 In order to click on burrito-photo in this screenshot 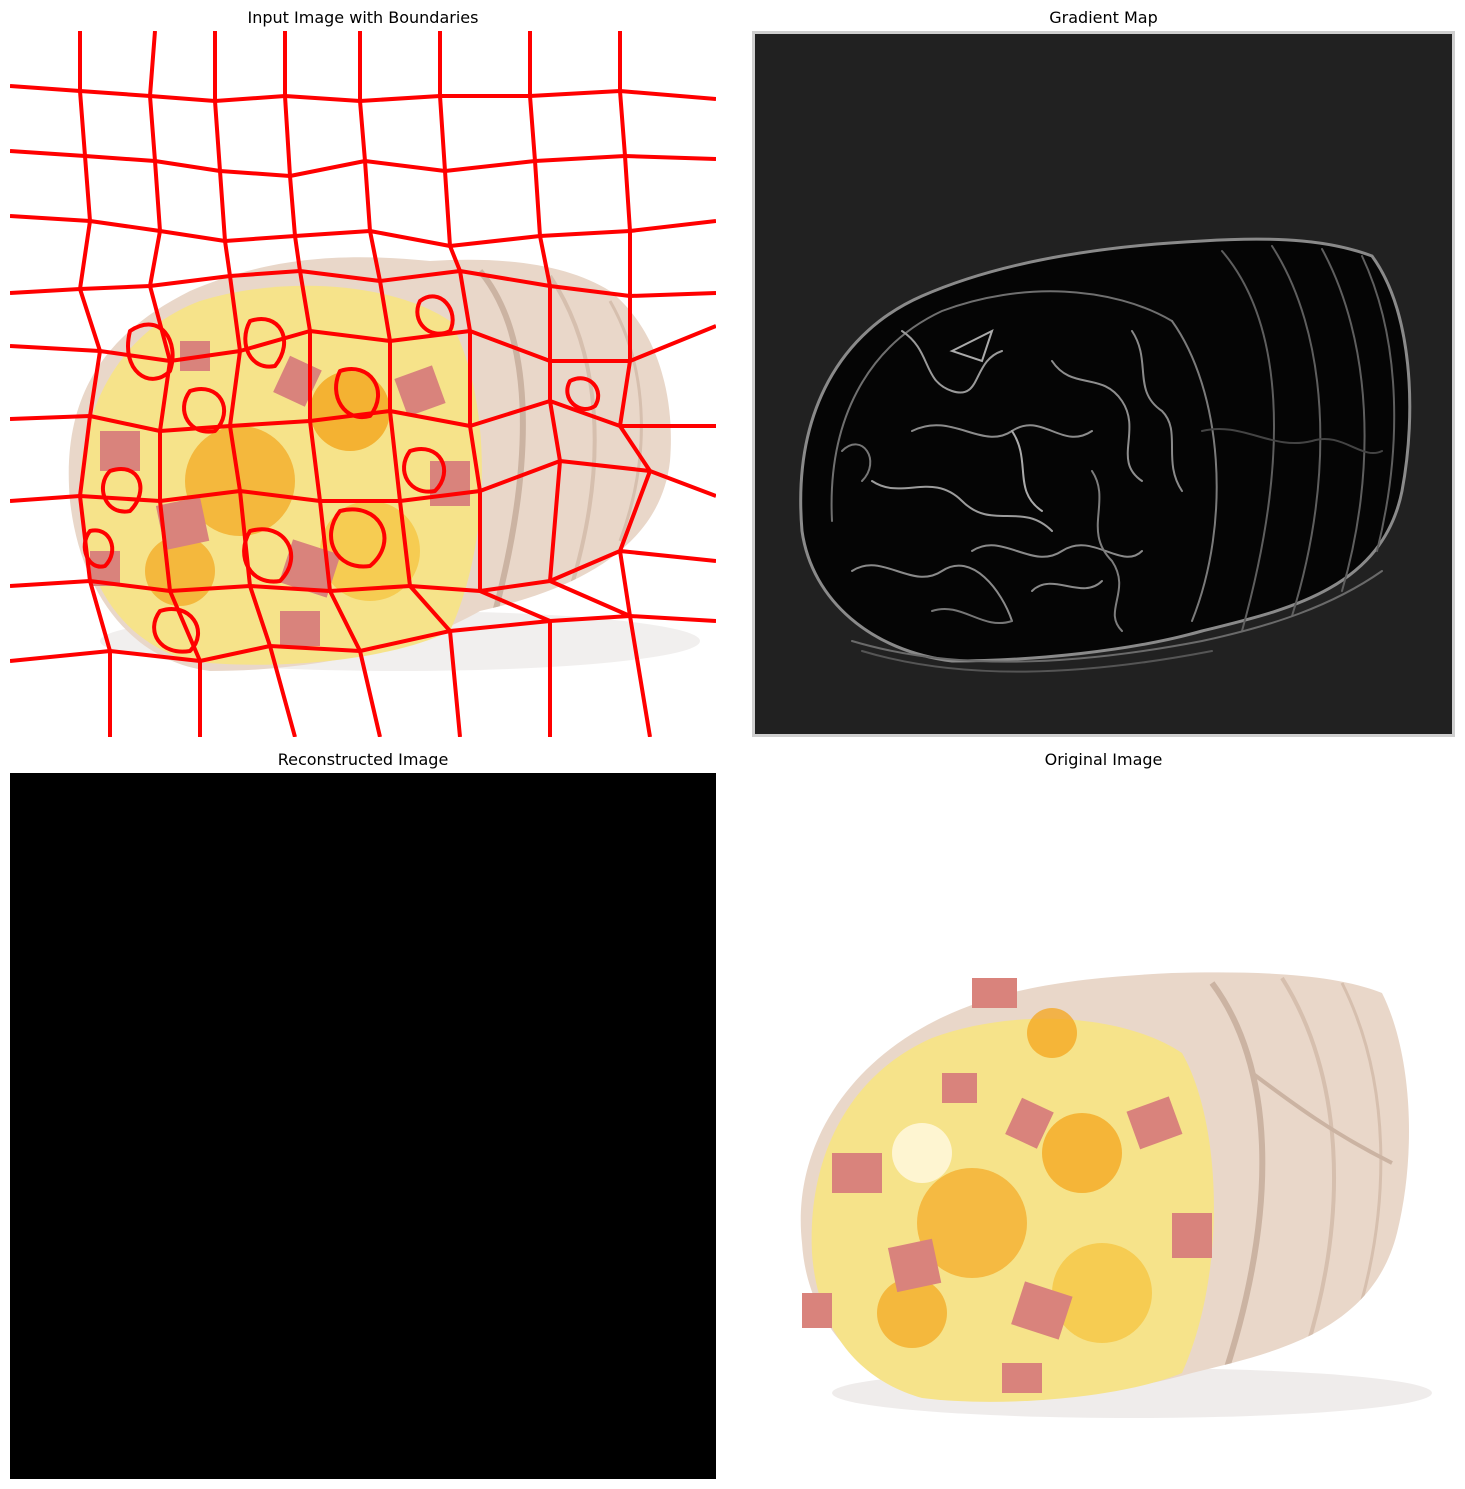, I will do `click(384, 464)`.